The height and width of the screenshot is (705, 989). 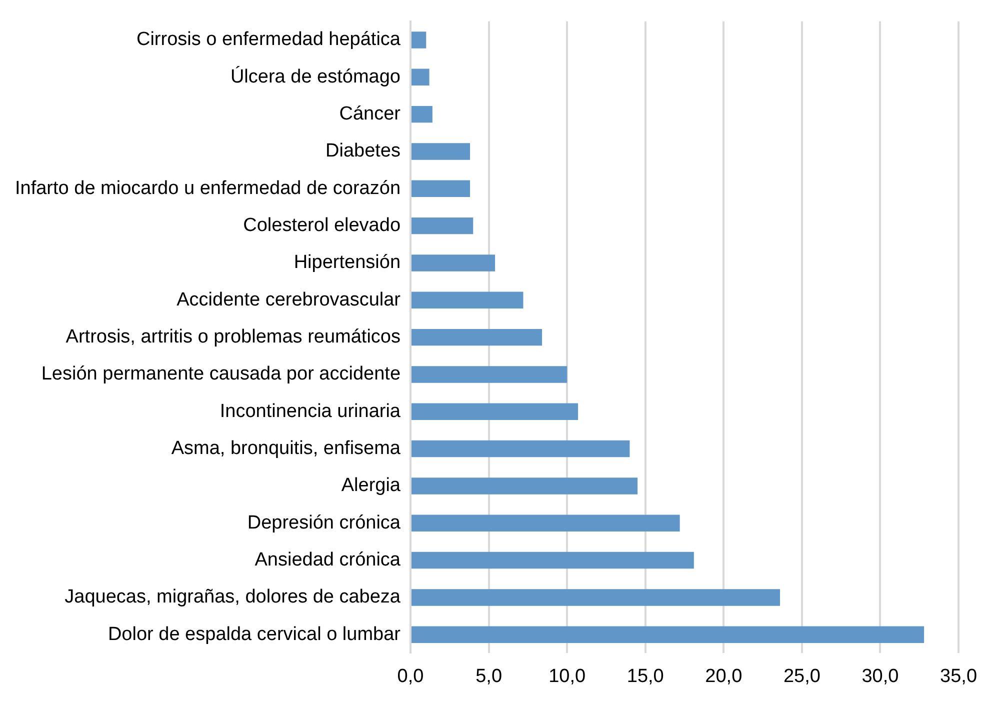 I want to click on y-tick-label: Lesión permanente causada por accidente, so click(x=221, y=374).